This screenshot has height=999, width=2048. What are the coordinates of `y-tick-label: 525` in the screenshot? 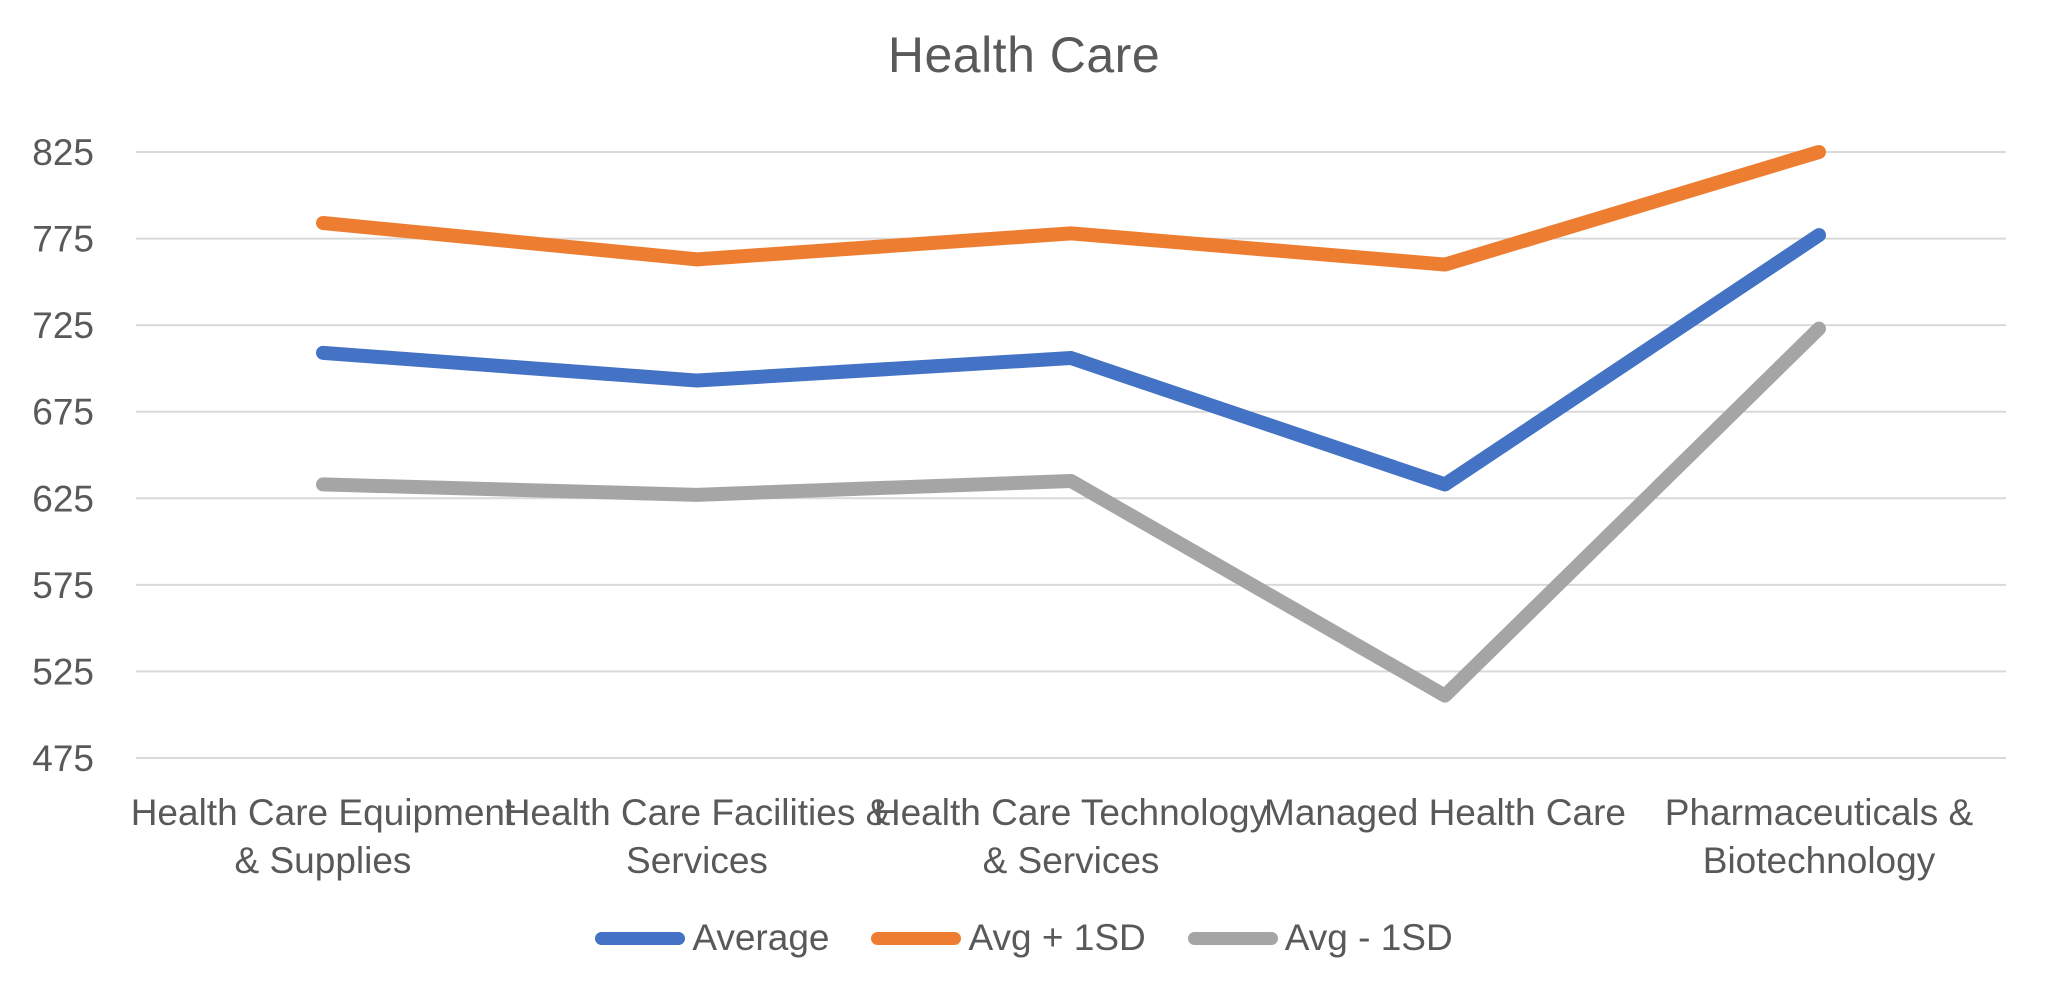 It's located at (63, 671).